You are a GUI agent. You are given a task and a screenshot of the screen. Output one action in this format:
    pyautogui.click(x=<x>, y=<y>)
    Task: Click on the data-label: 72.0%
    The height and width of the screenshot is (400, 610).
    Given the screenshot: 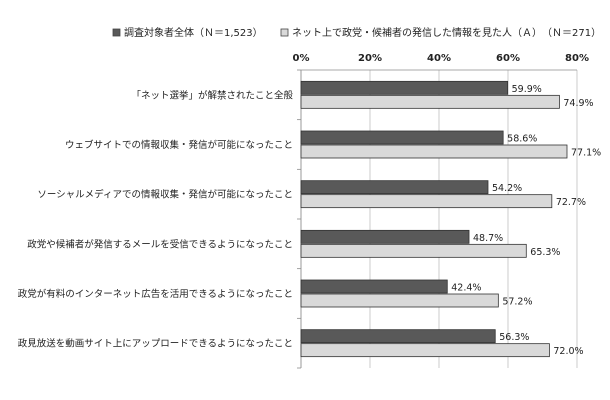 What is the action you would take?
    pyautogui.click(x=568, y=351)
    